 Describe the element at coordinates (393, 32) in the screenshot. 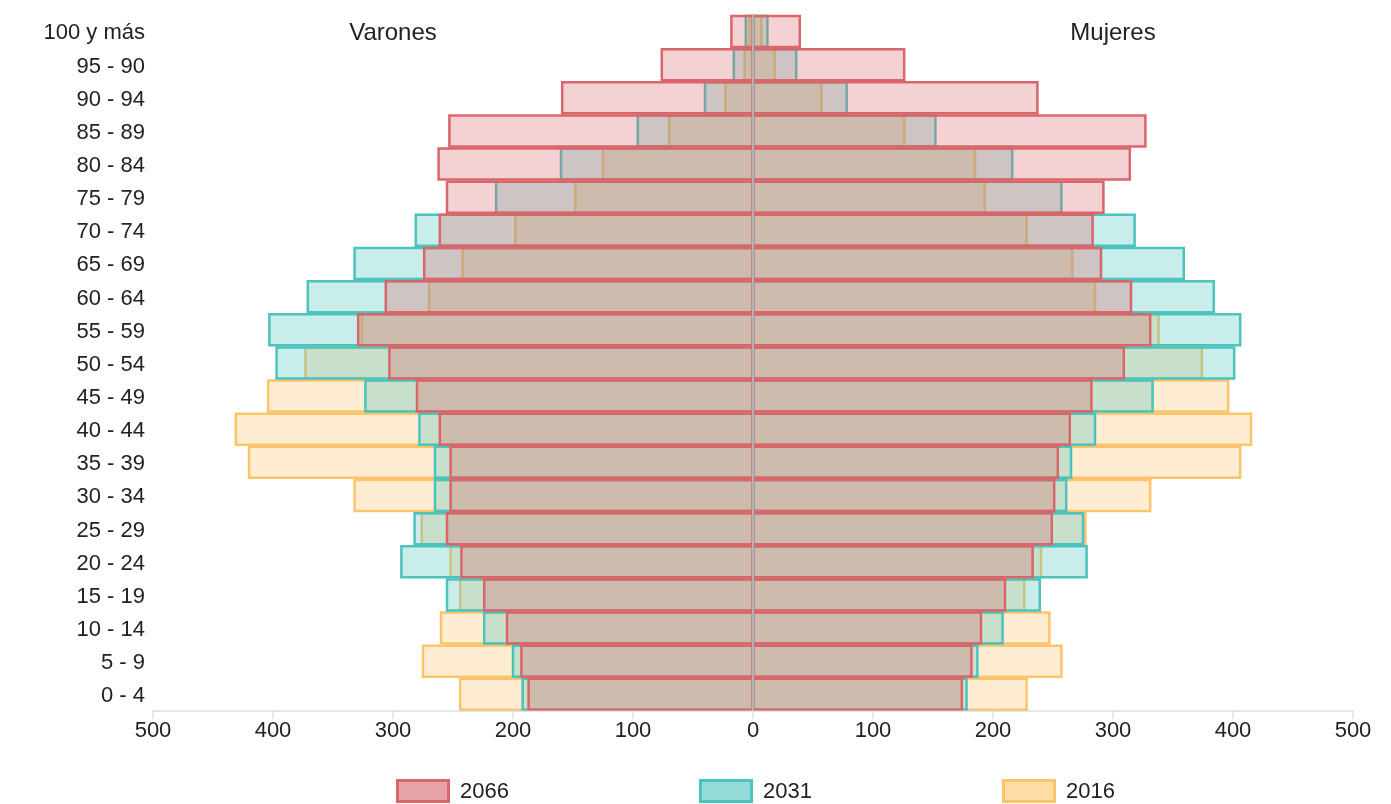

I see `annotation: Varones` at that location.